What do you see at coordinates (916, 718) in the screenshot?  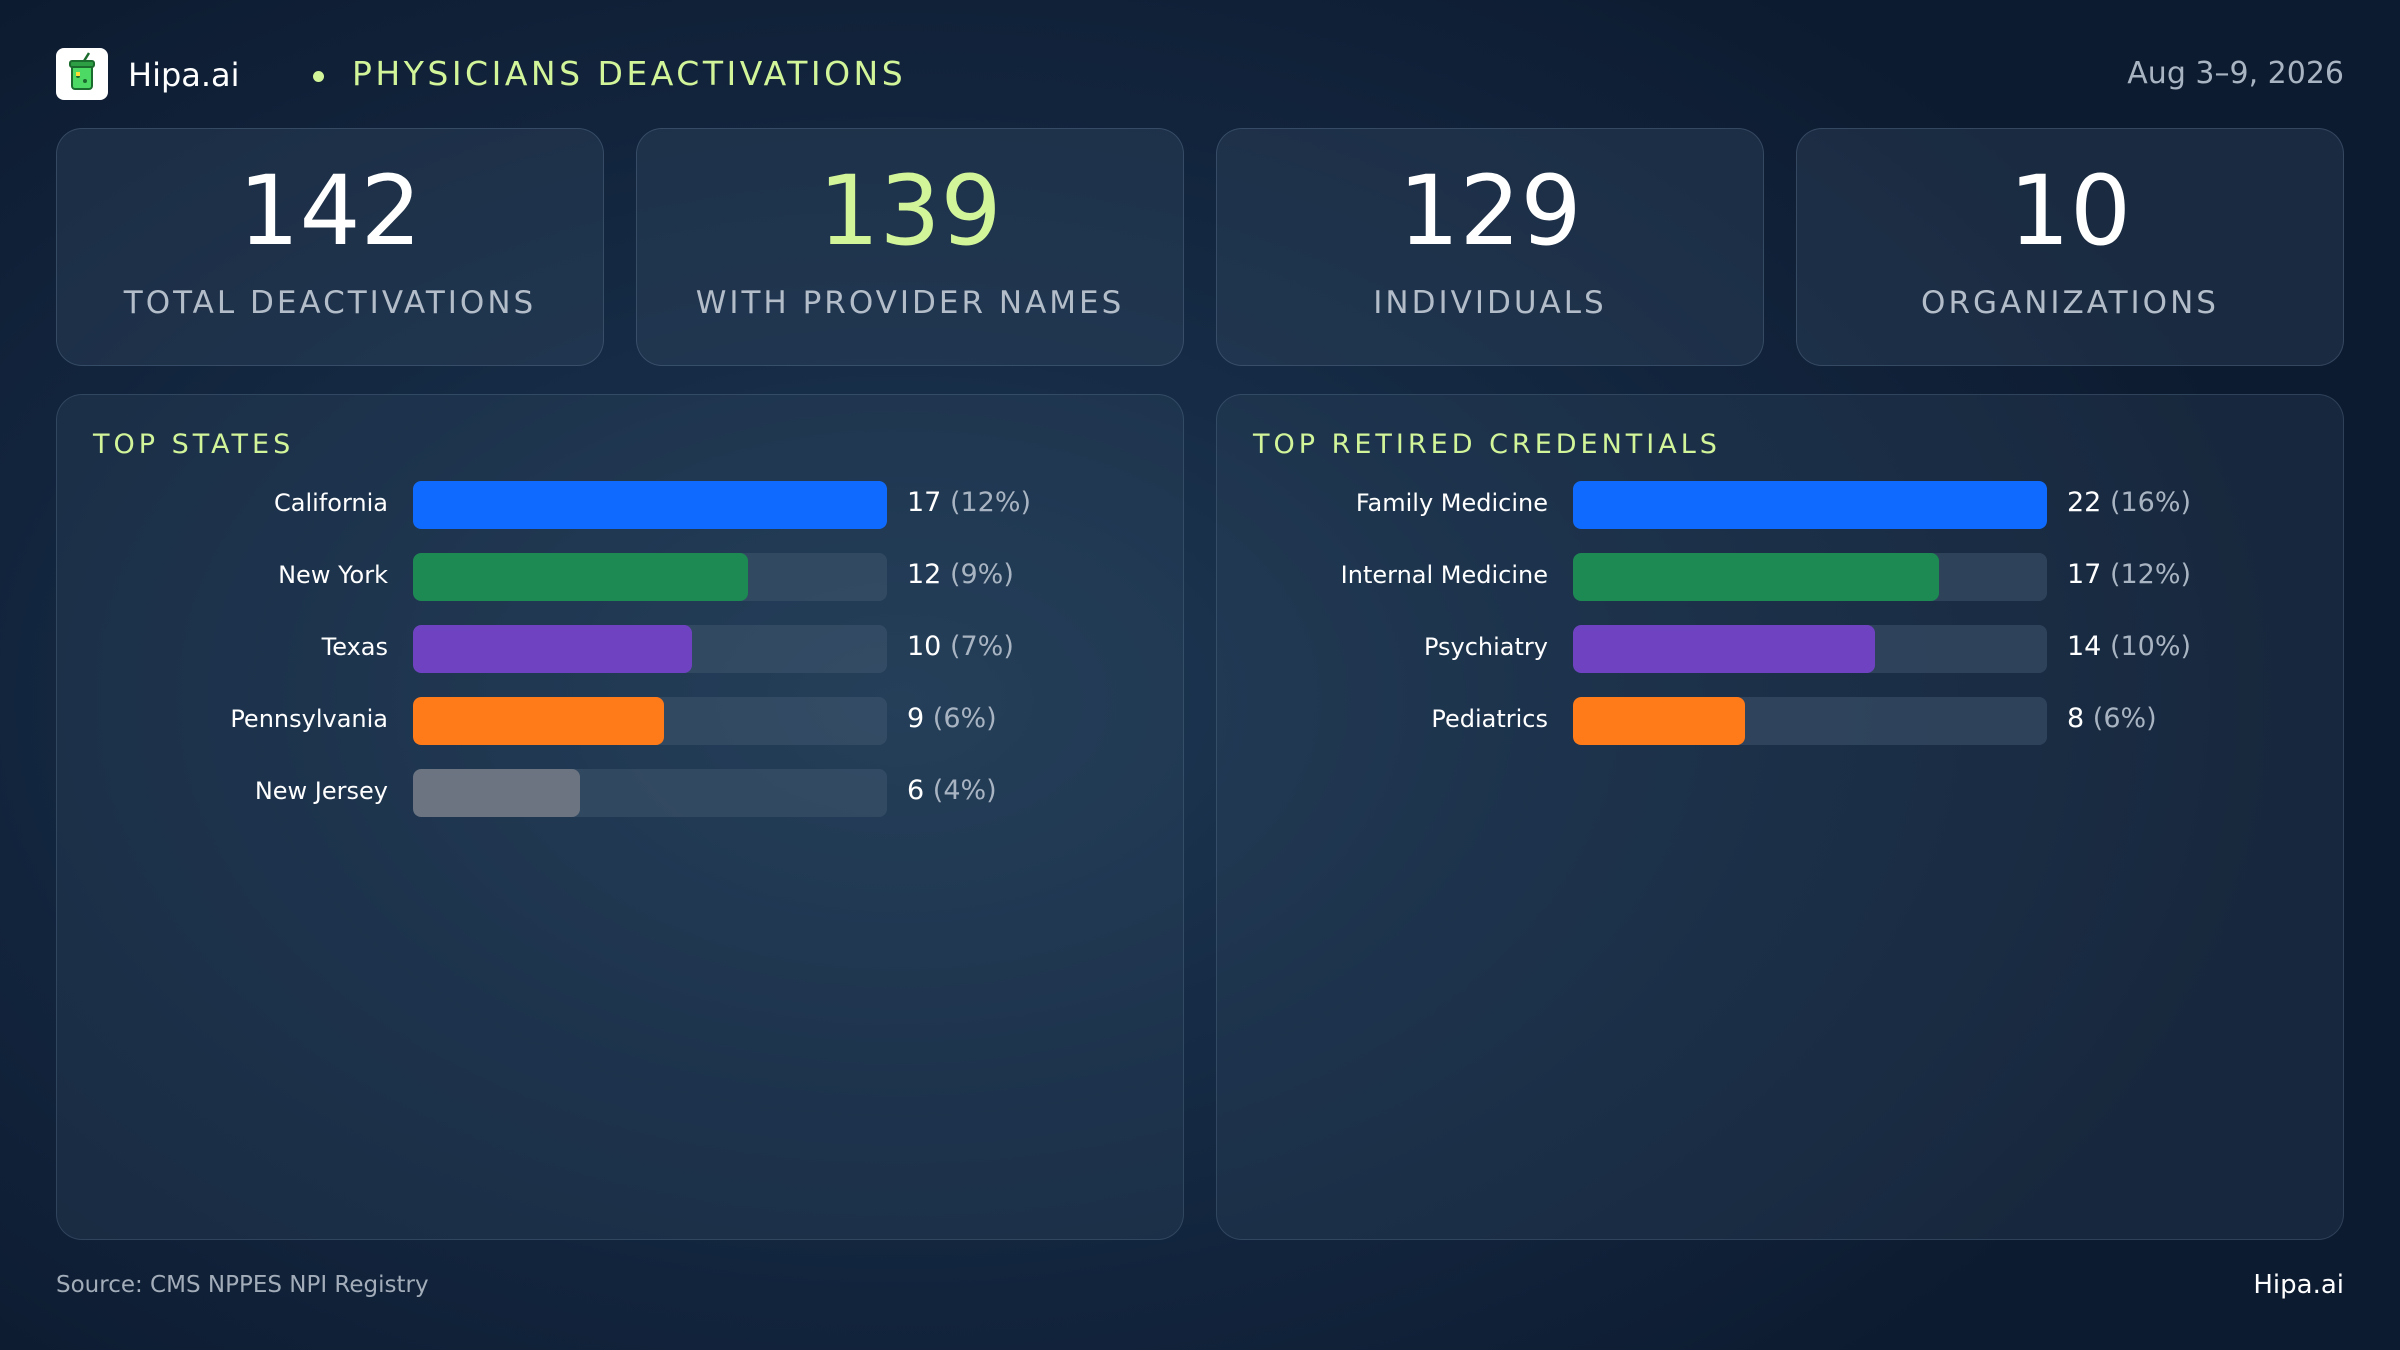 I see `bar-count: 9` at bounding box center [916, 718].